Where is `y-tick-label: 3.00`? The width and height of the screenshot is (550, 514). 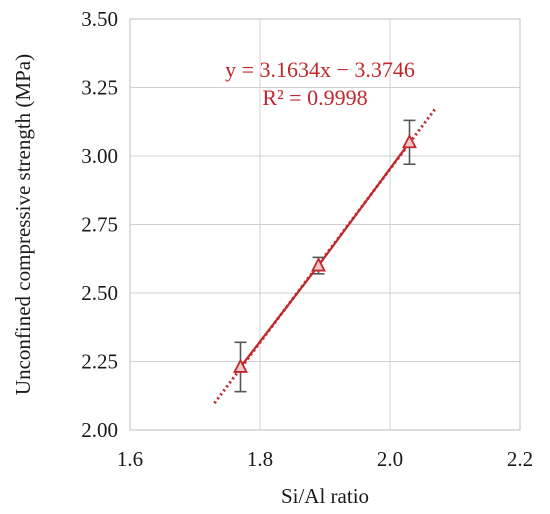
y-tick-label: 3.00 is located at coordinates (99, 156).